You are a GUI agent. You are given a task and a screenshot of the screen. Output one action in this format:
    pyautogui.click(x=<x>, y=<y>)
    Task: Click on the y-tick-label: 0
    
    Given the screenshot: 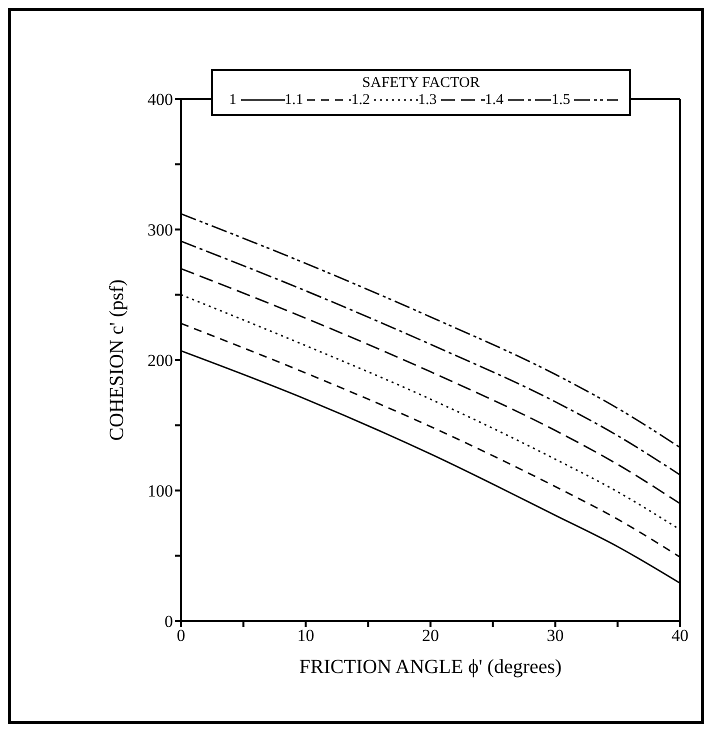 What is the action you would take?
    pyautogui.click(x=168, y=622)
    